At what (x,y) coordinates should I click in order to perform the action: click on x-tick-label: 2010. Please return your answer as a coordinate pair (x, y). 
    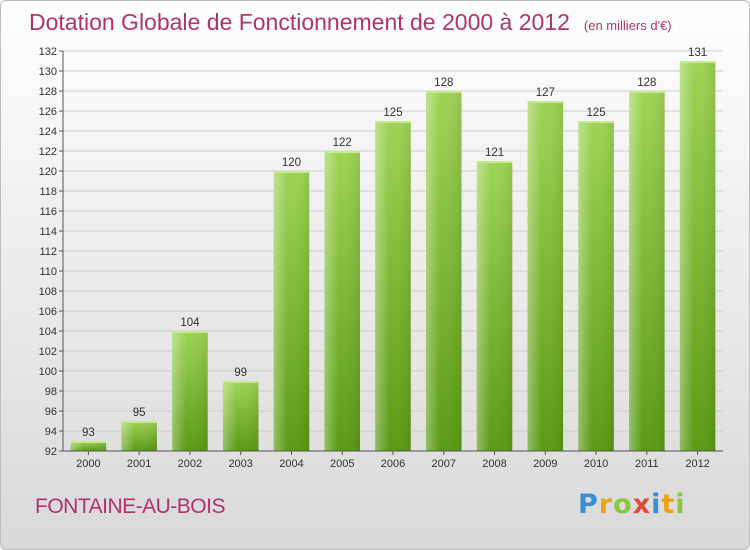
    Looking at the image, I should click on (596, 464).